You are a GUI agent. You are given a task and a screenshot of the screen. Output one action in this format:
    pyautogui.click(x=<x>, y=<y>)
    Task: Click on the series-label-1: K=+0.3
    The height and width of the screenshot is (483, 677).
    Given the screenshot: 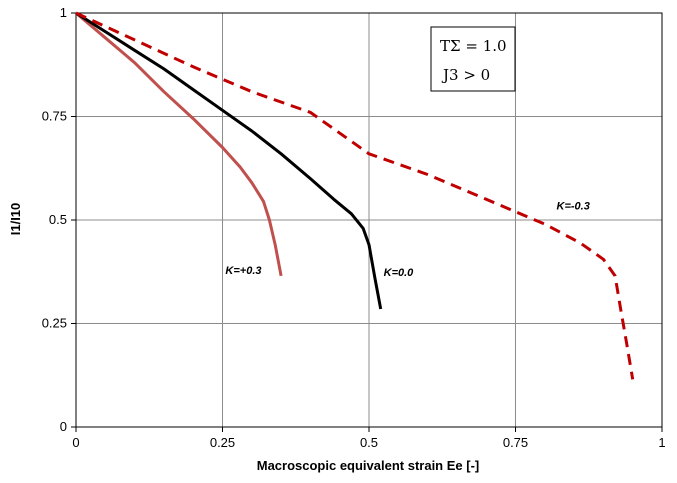 What is the action you would take?
    pyautogui.click(x=243, y=271)
    